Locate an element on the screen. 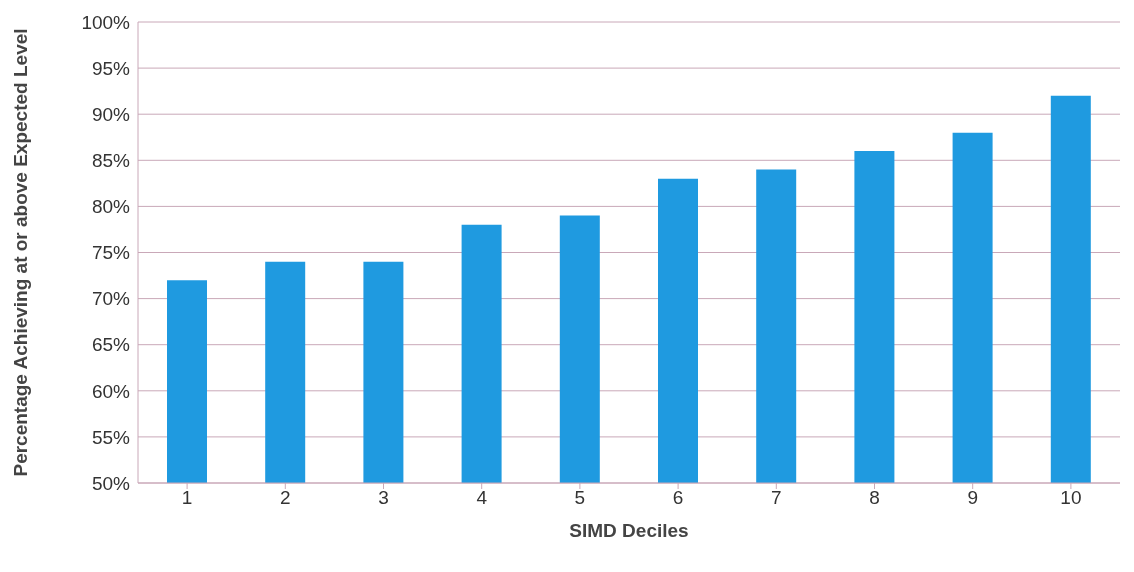 The image size is (1134, 572). x-tick-label: 5 is located at coordinates (580, 498).